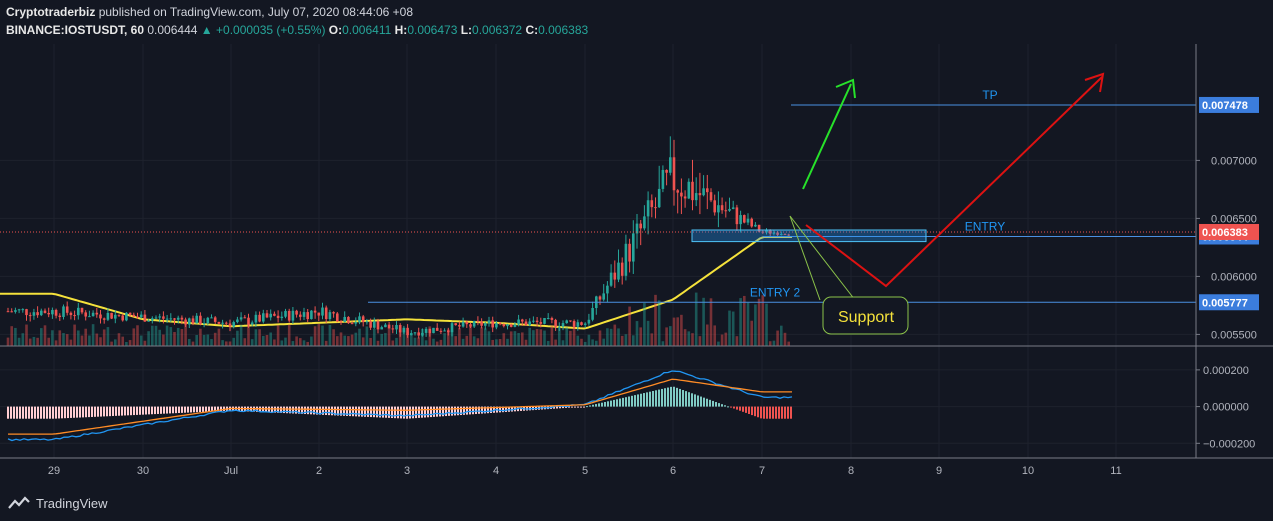  What do you see at coordinates (822, 258) in the screenshot?
I see `callout-connector` at bounding box center [822, 258].